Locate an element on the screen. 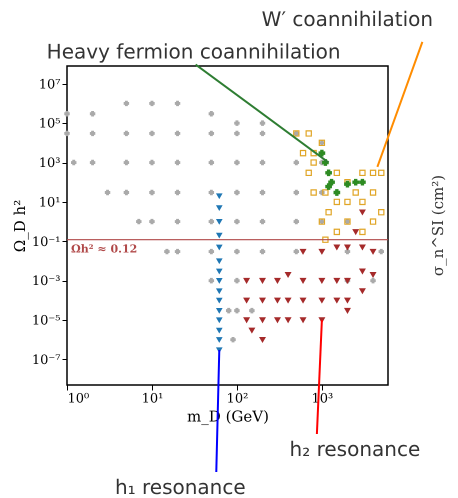 The width and height of the screenshot is (458, 498). y-axis-title: Ω_D h² is located at coordinates (19, 226).